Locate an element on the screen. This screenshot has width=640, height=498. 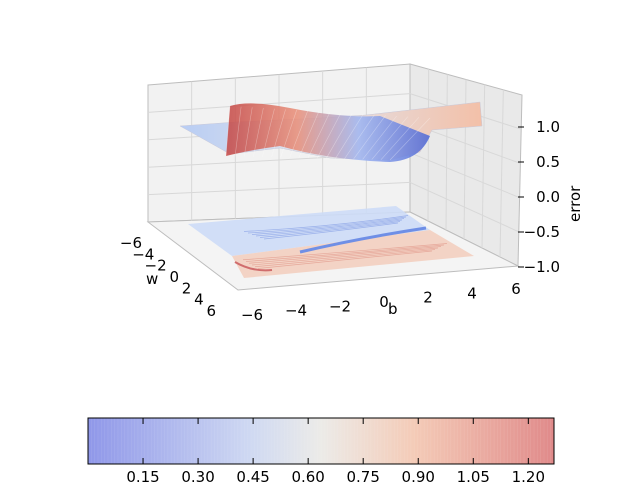
colorbar-ticks: 0.15 0.30 0.45 0.60 0.75 0.90 1.05 1.20 is located at coordinates (335, 452).